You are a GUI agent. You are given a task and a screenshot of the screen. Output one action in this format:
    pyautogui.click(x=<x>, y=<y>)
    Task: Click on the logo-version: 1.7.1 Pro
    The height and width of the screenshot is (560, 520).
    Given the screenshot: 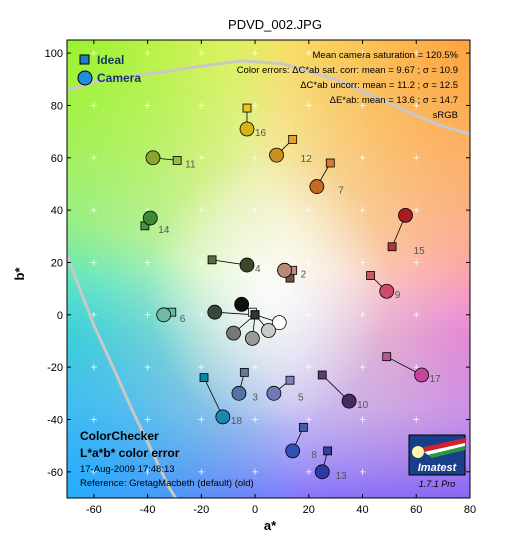 What is the action you would take?
    pyautogui.click(x=437, y=484)
    